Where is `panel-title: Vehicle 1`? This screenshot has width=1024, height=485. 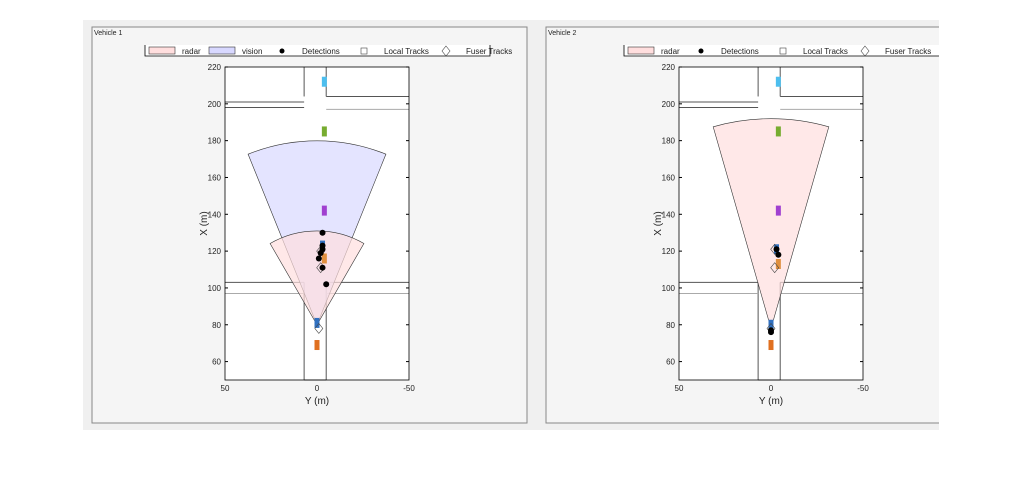
panel-title: Vehicle 1 is located at coordinates (108, 33).